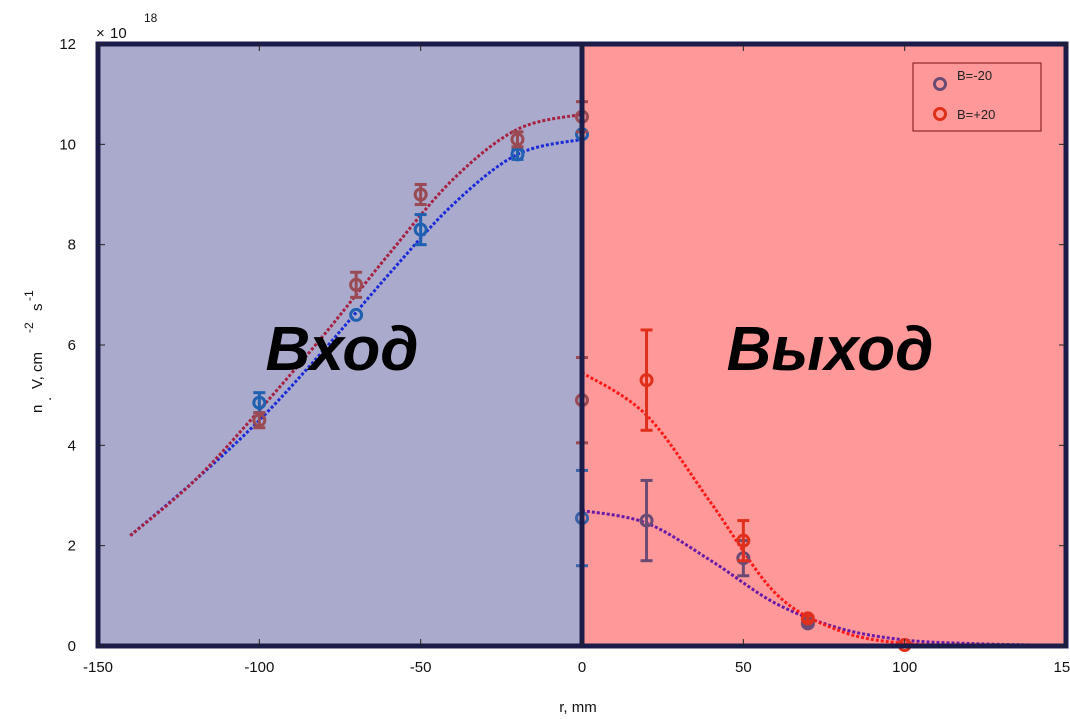 Image resolution: width=1070 pixels, height=719 pixels. Describe the element at coordinates (341, 349) in the screenshot. I see `region-label-entrance: Вход` at that location.